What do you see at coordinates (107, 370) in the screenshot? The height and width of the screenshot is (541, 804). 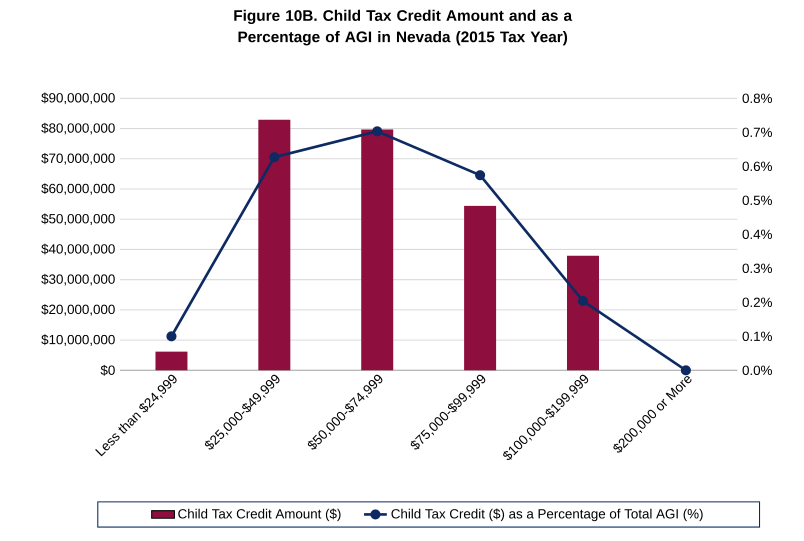 I see `y-tick-label: $0` at bounding box center [107, 370].